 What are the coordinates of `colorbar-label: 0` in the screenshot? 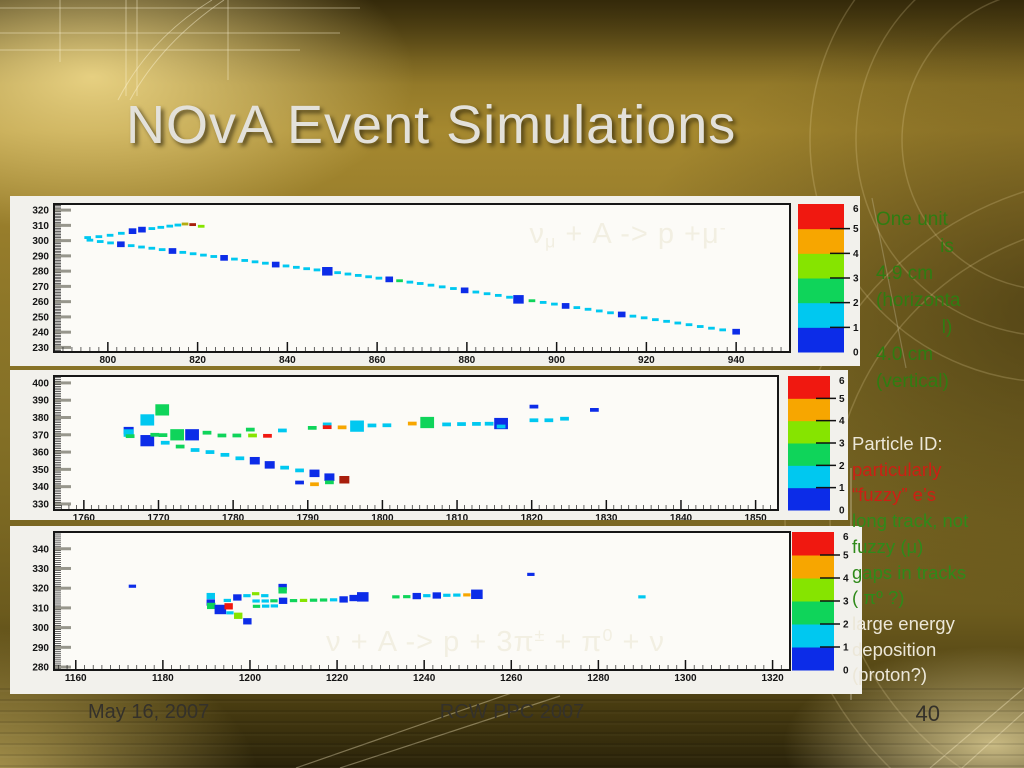 It's located at (856, 353).